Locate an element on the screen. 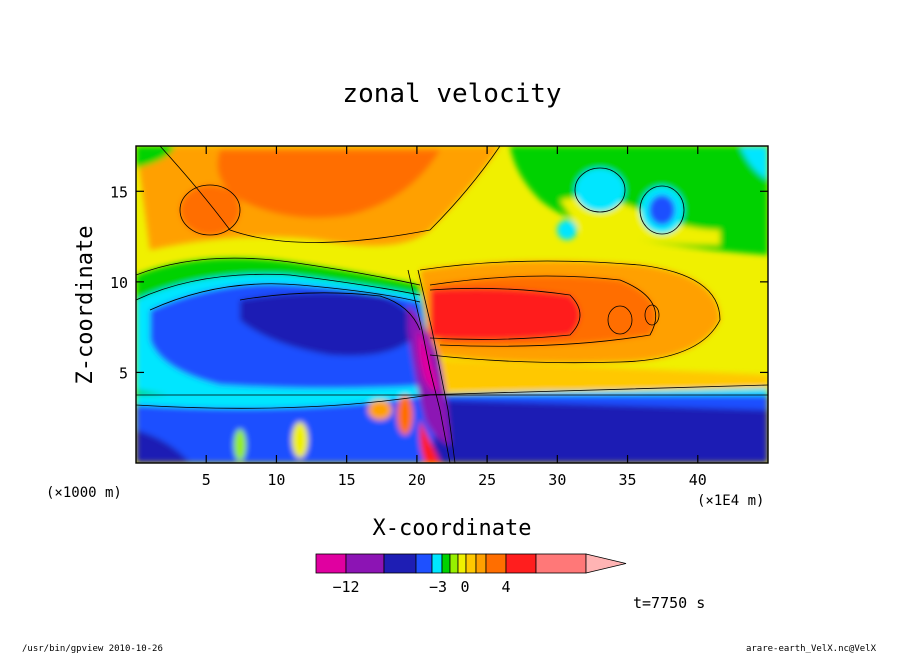  field-cyan-cell-c is located at coordinates (567, 230).